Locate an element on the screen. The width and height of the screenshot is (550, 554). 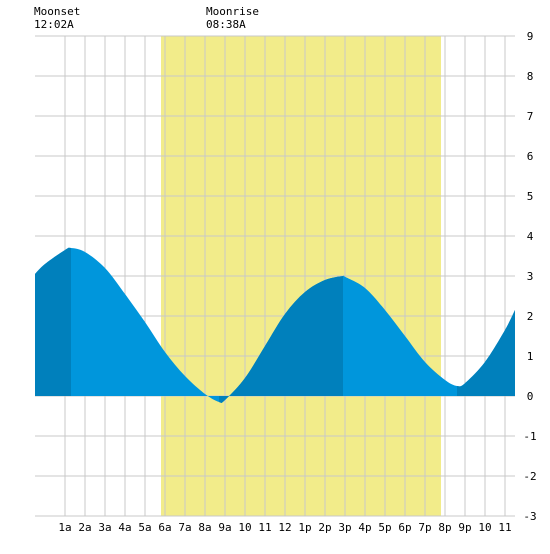
x-tick-label: 4p is located at coordinates (364, 527).